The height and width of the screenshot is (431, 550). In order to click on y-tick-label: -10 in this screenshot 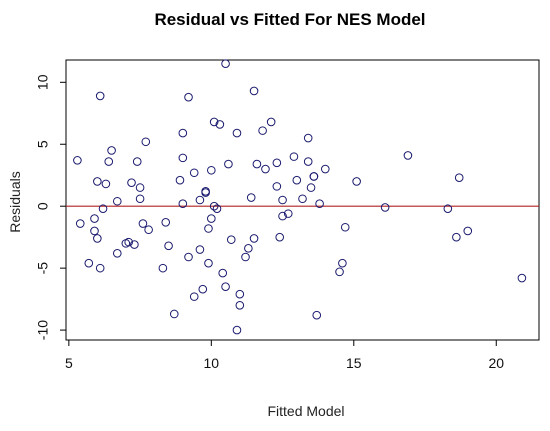, I will do `click(43, 330)`.